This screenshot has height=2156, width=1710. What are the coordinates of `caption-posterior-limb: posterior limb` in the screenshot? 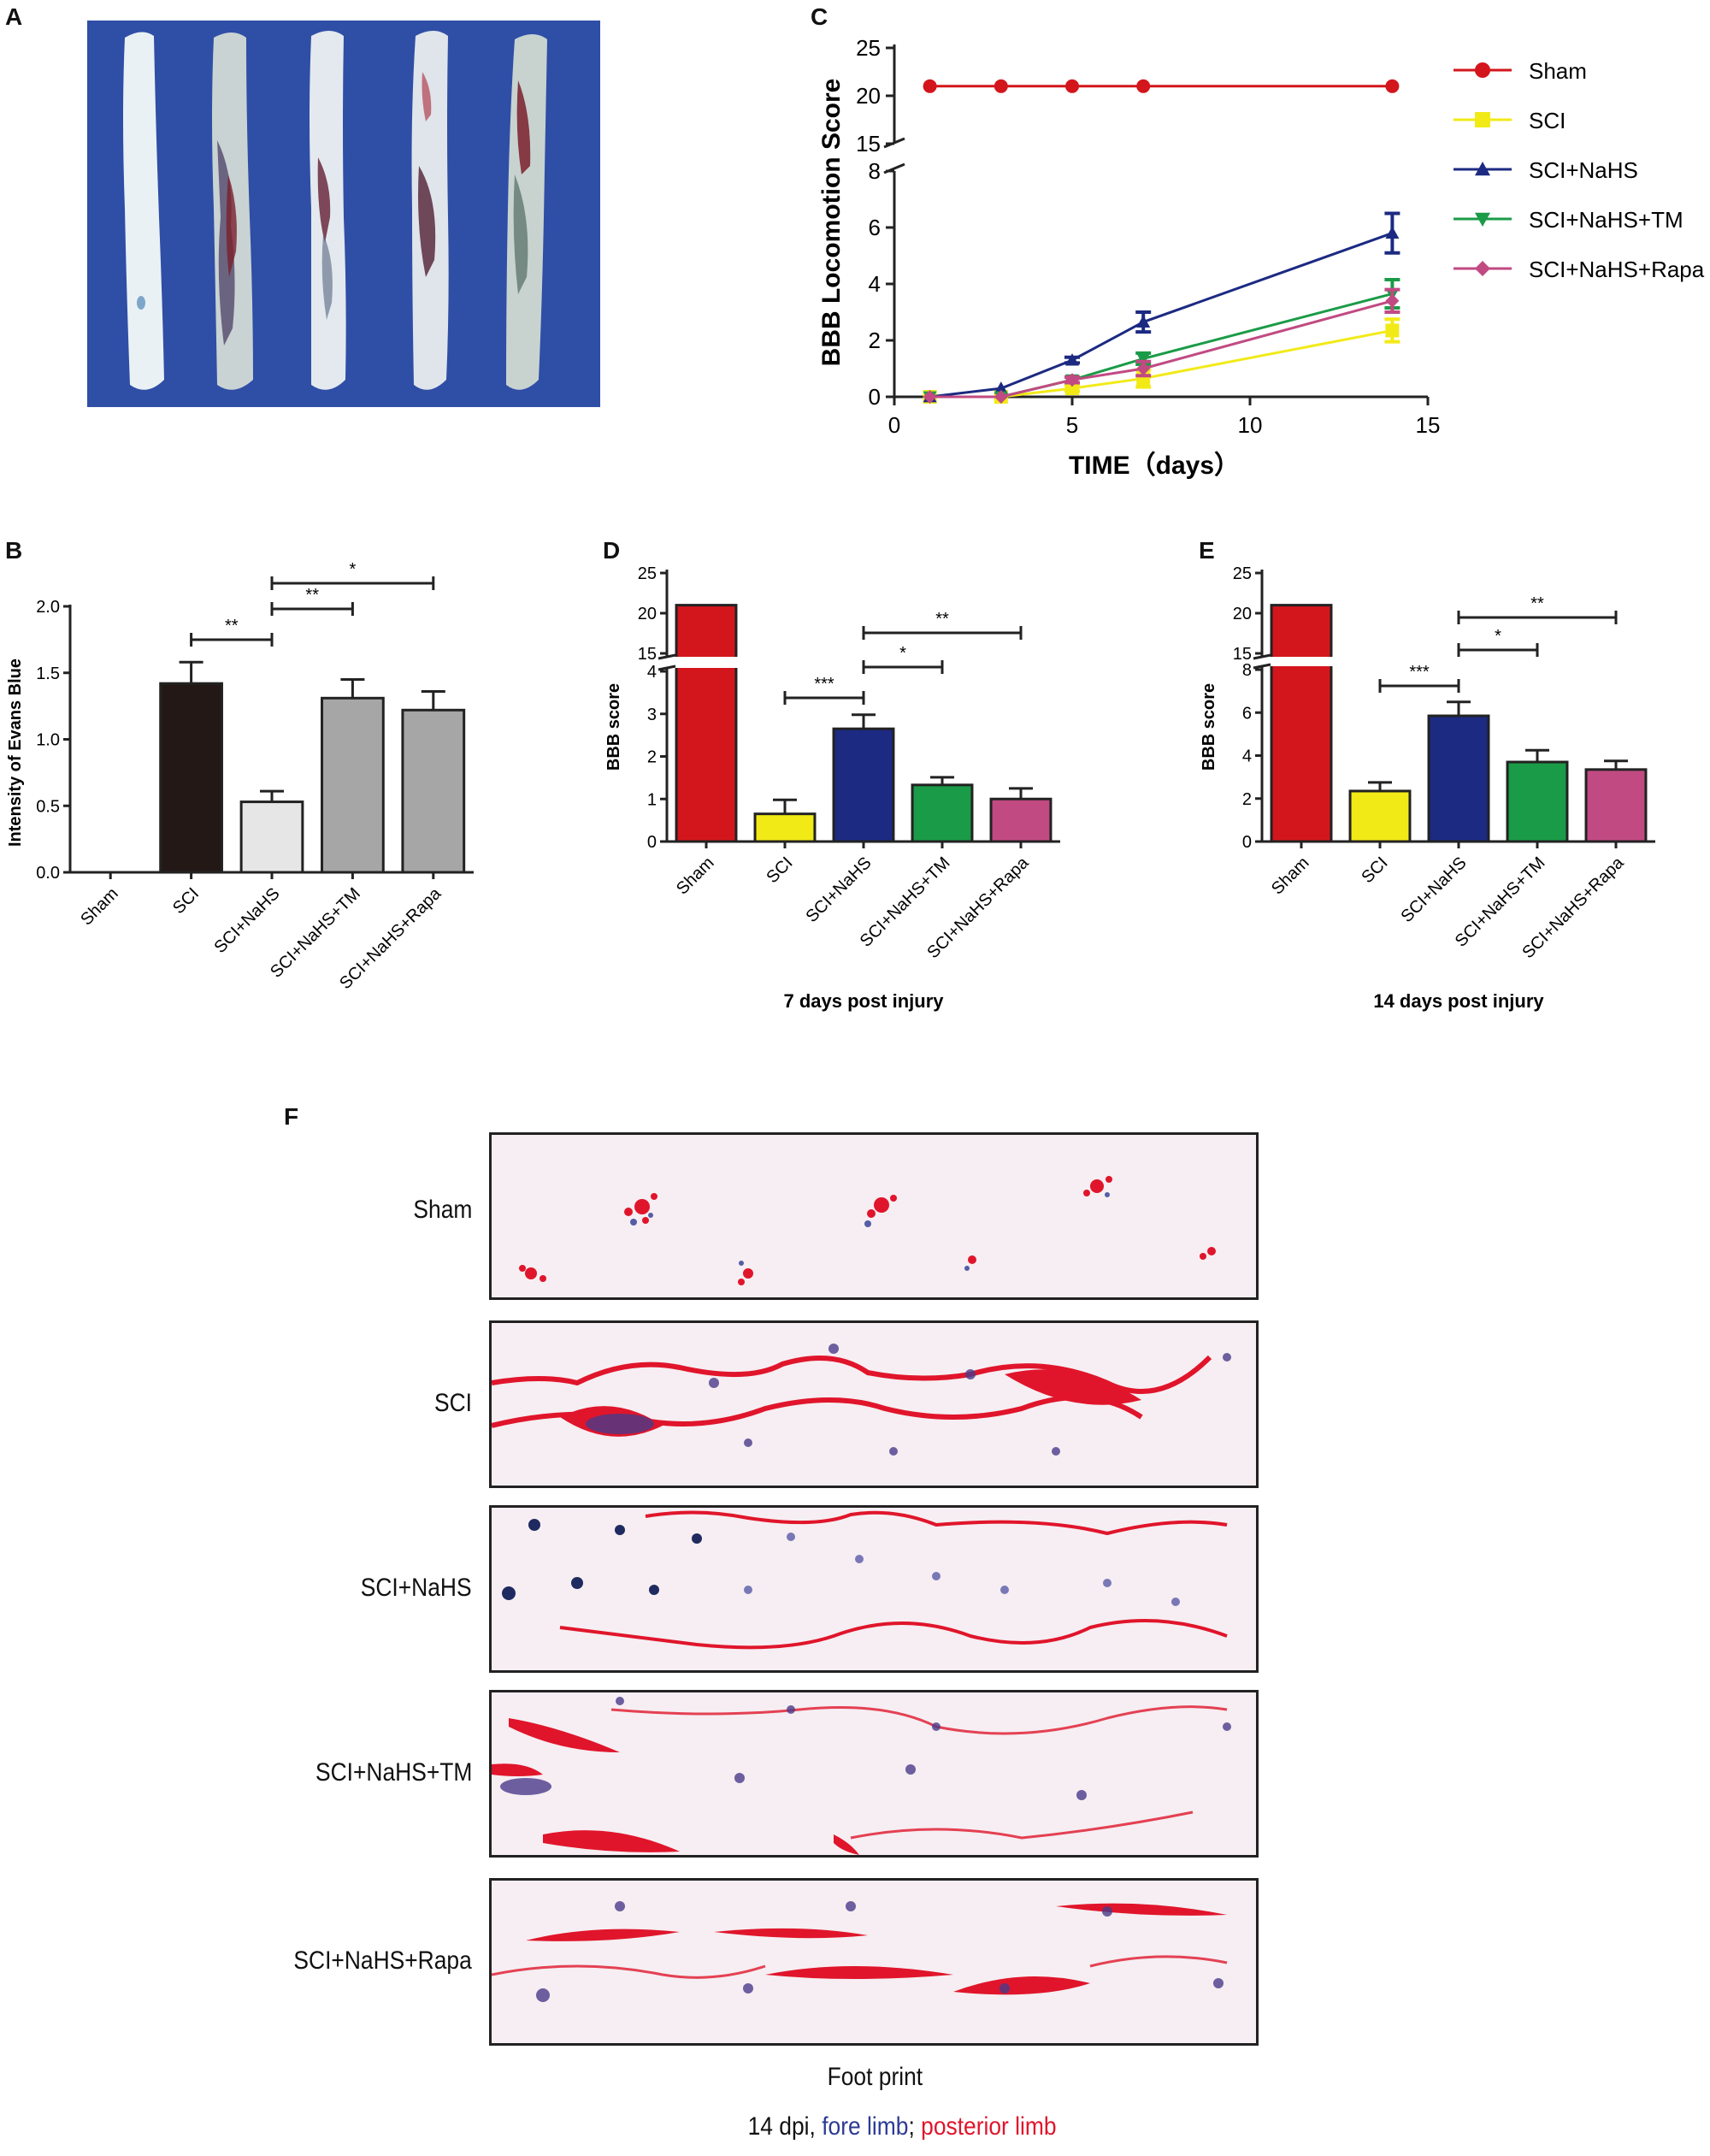 It's located at (989, 2126).